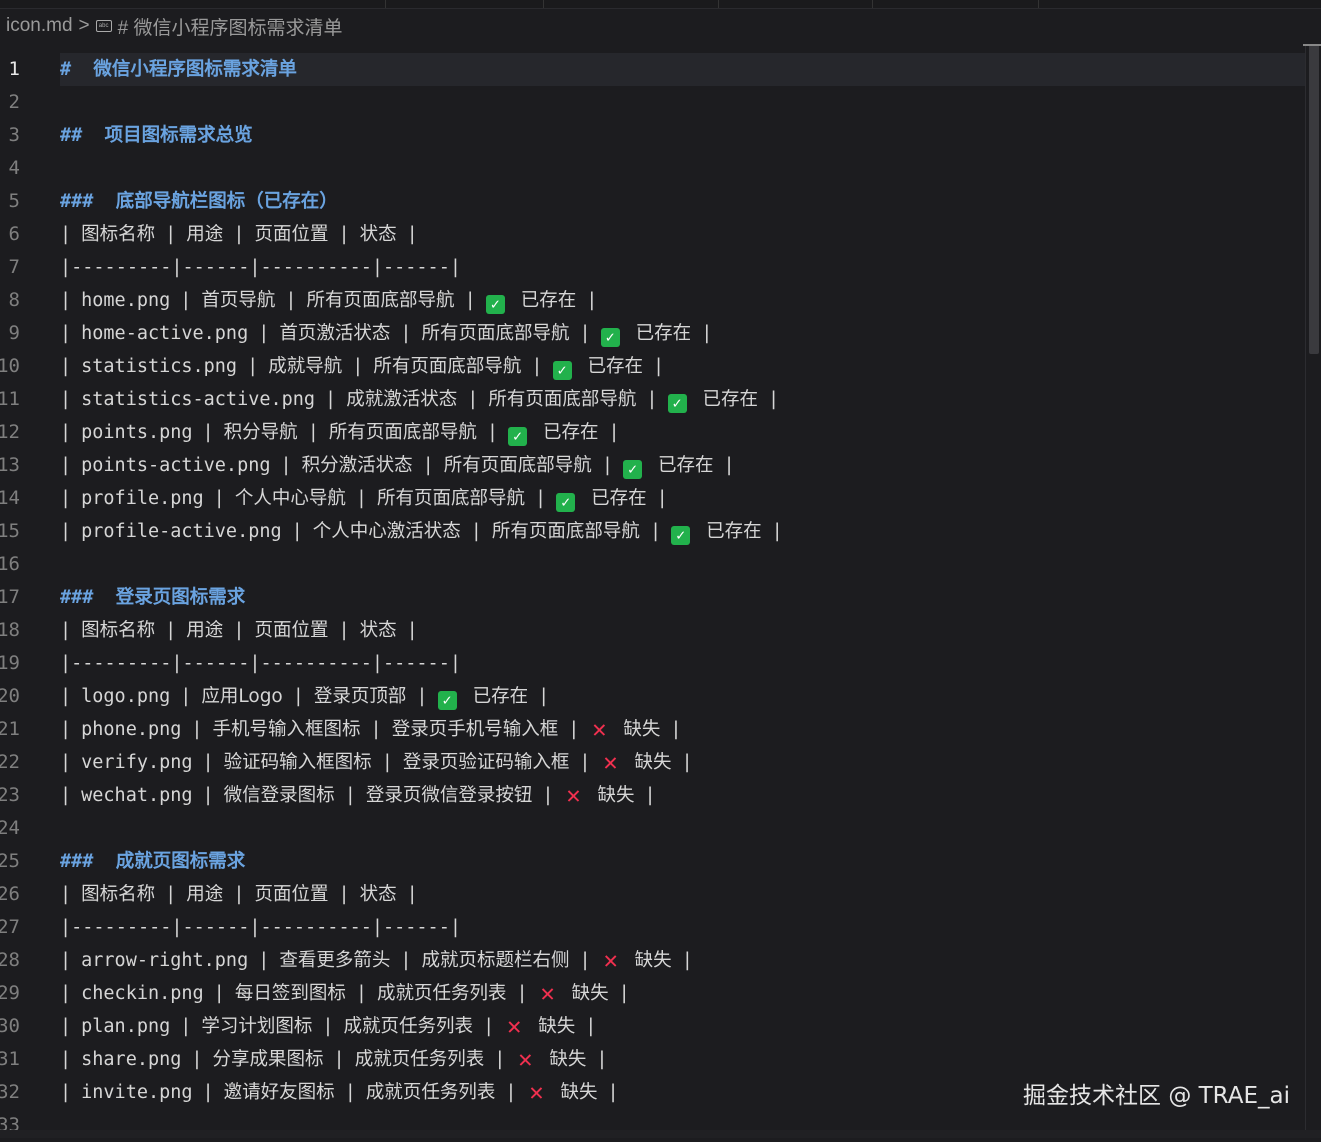 The image size is (1321, 1142). What do you see at coordinates (14, 102) in the screenshot?
I see `line-number: 2` at bounding box center [14, 102].